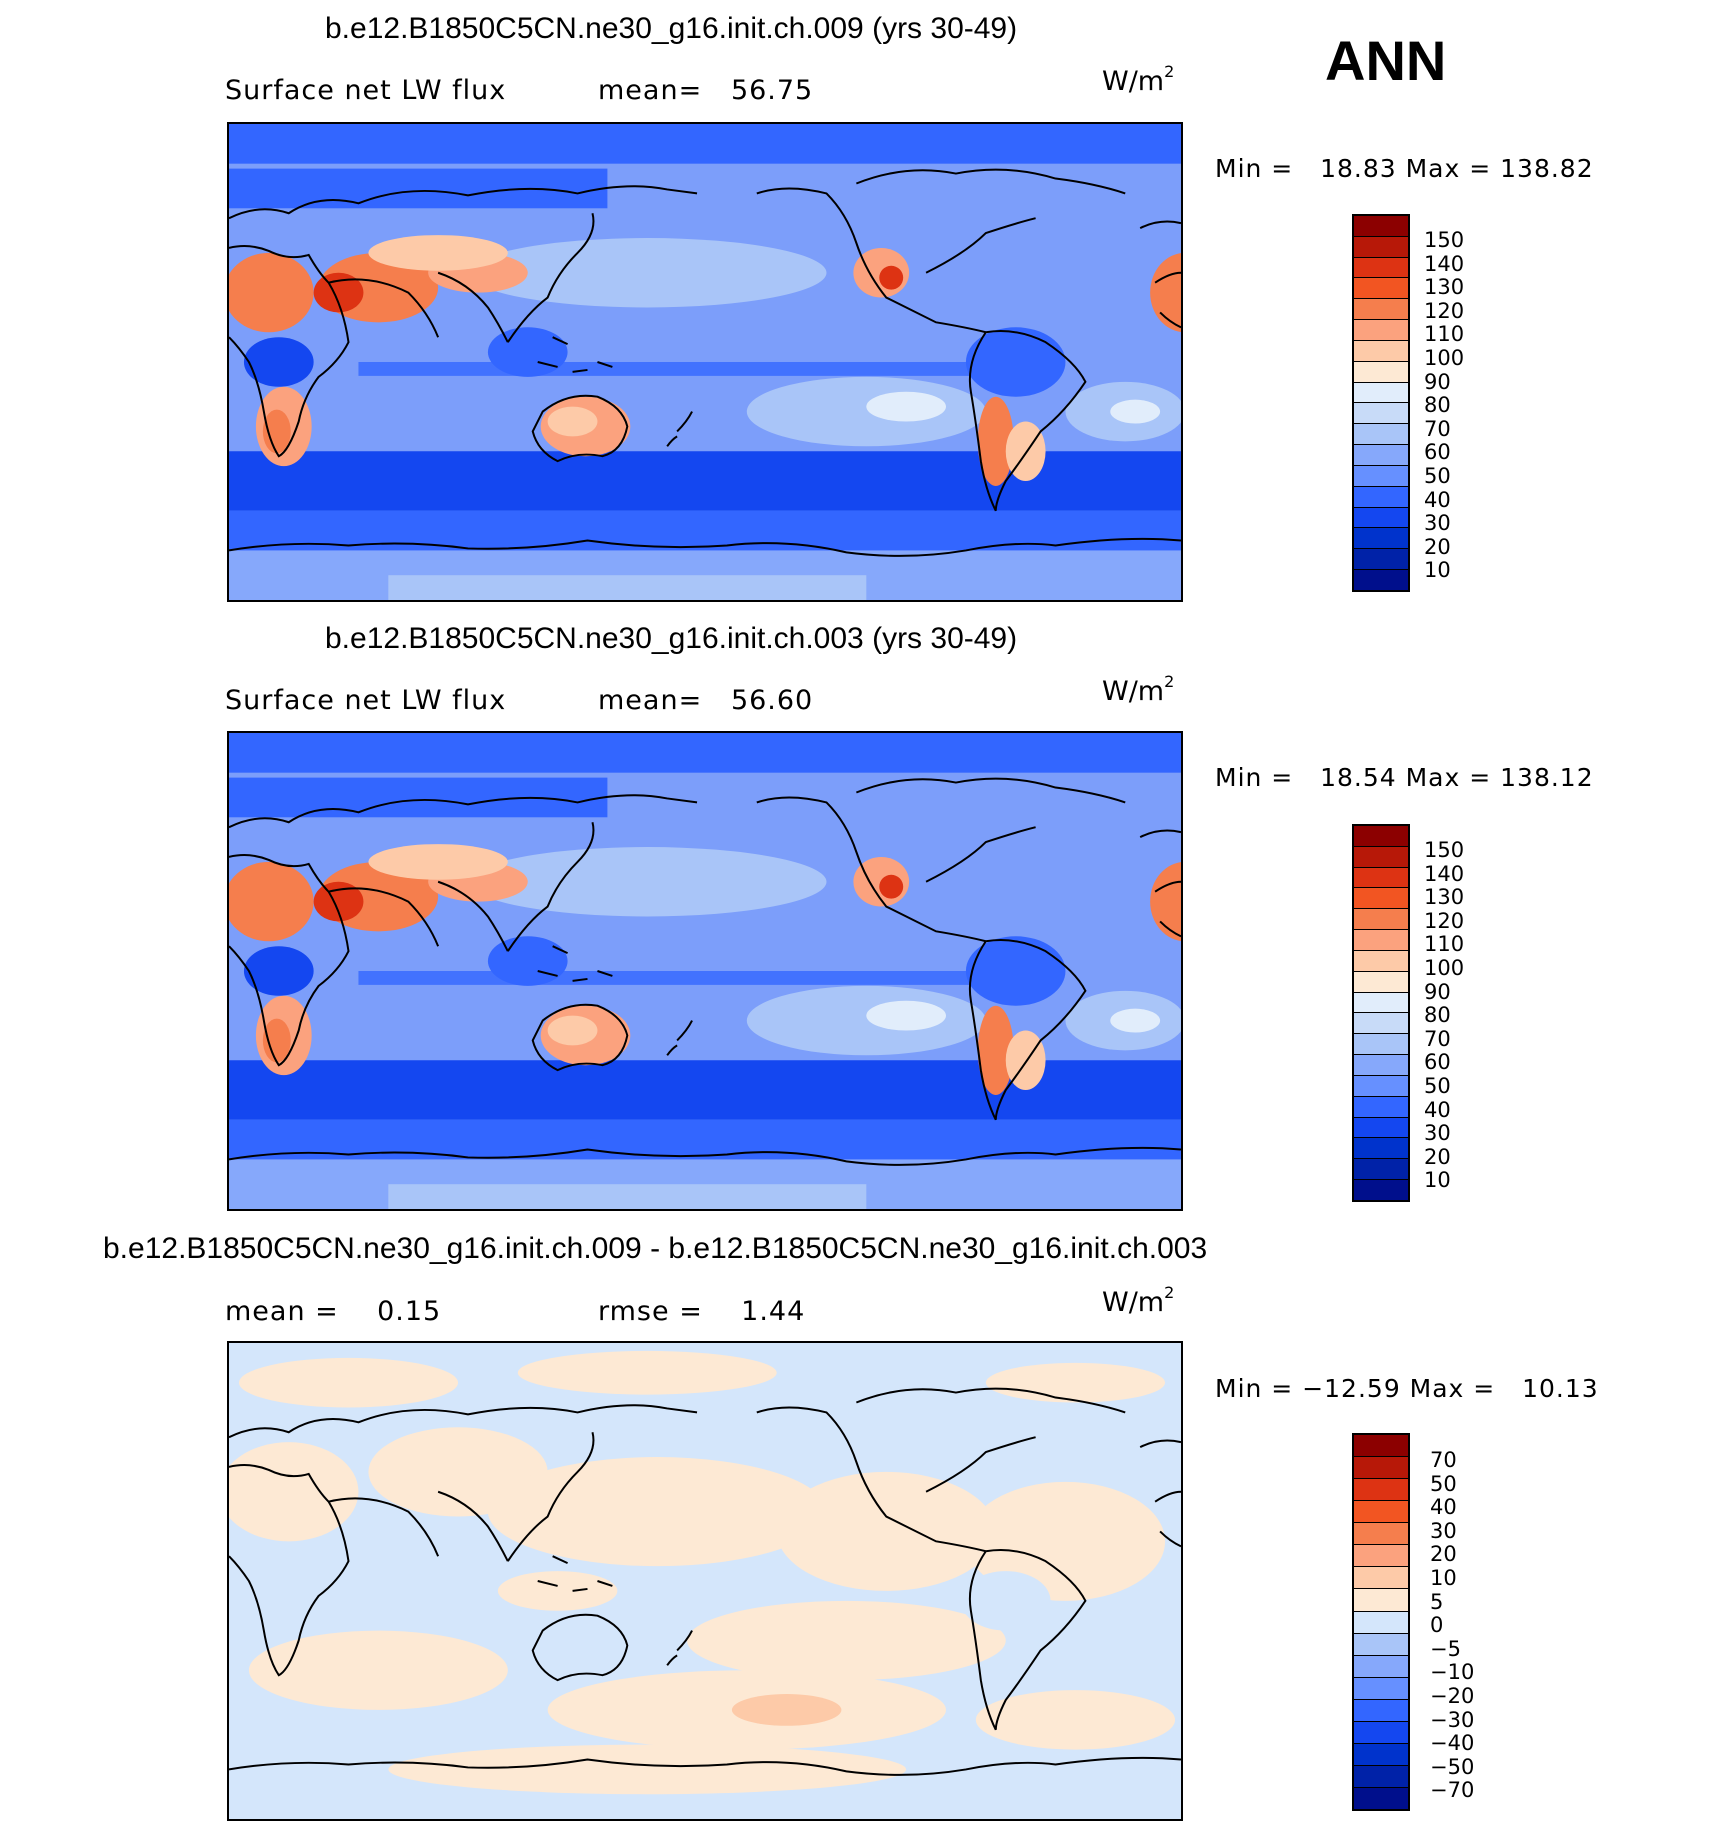  What do you see at coordinates (1444, 334) in the screenshot?
I see `colorbar-tick: 110` at bounding box center [1444, 334].